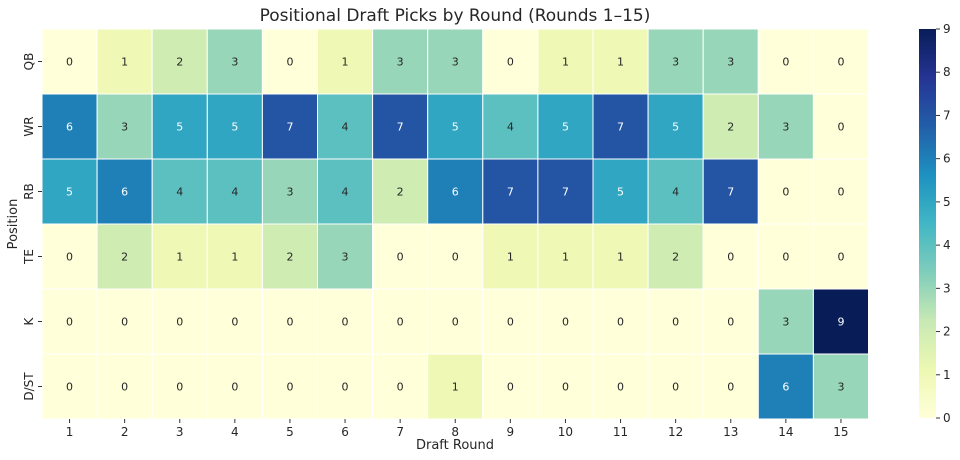 This screenshot has width=960, height=460. Describe the element at coordinates (785, 432) in the screenshot. I see `x-tick-label: 14` at that location.